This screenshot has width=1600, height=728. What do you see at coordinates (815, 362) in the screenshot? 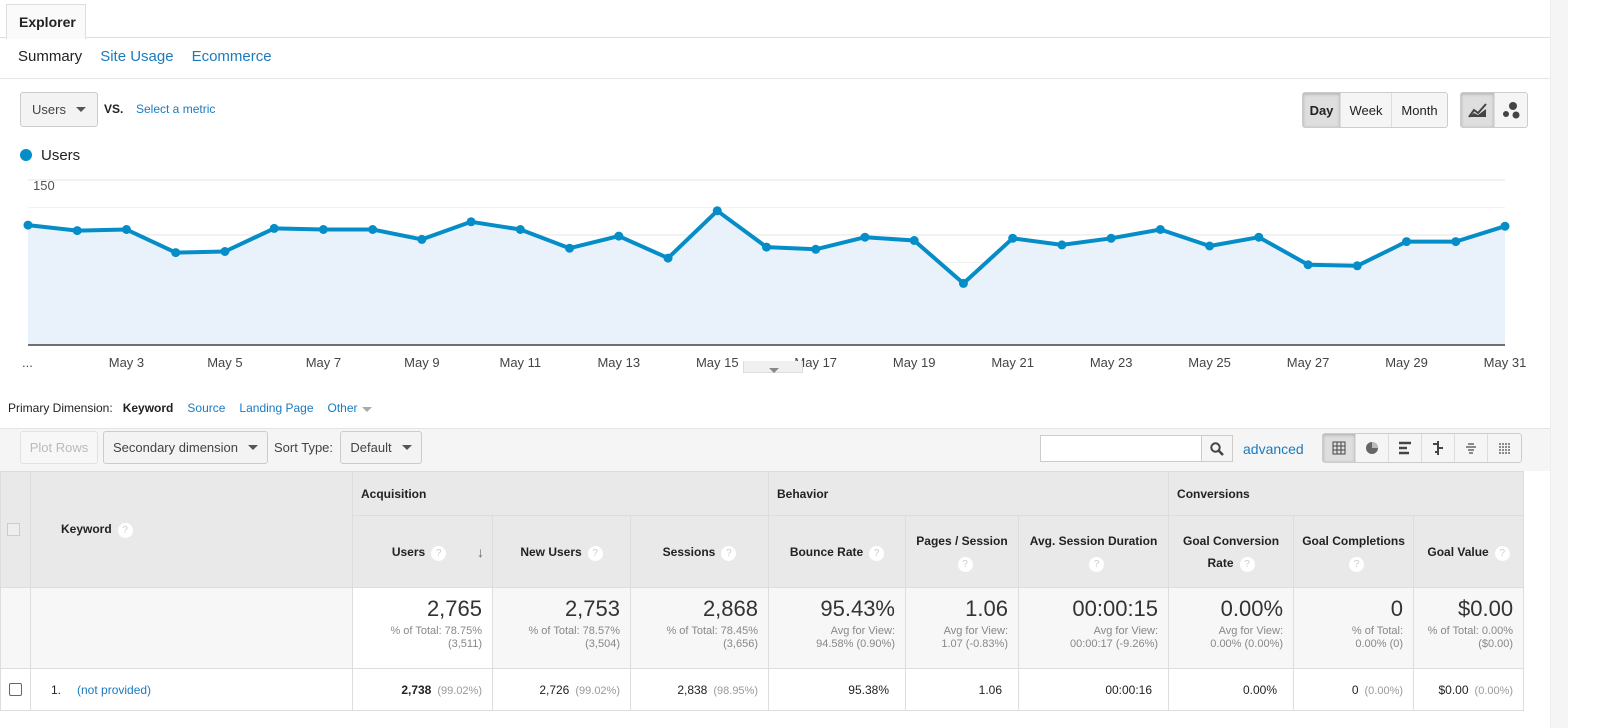
I see `x-tick-label: May 17` at bounding box center [815, 362].